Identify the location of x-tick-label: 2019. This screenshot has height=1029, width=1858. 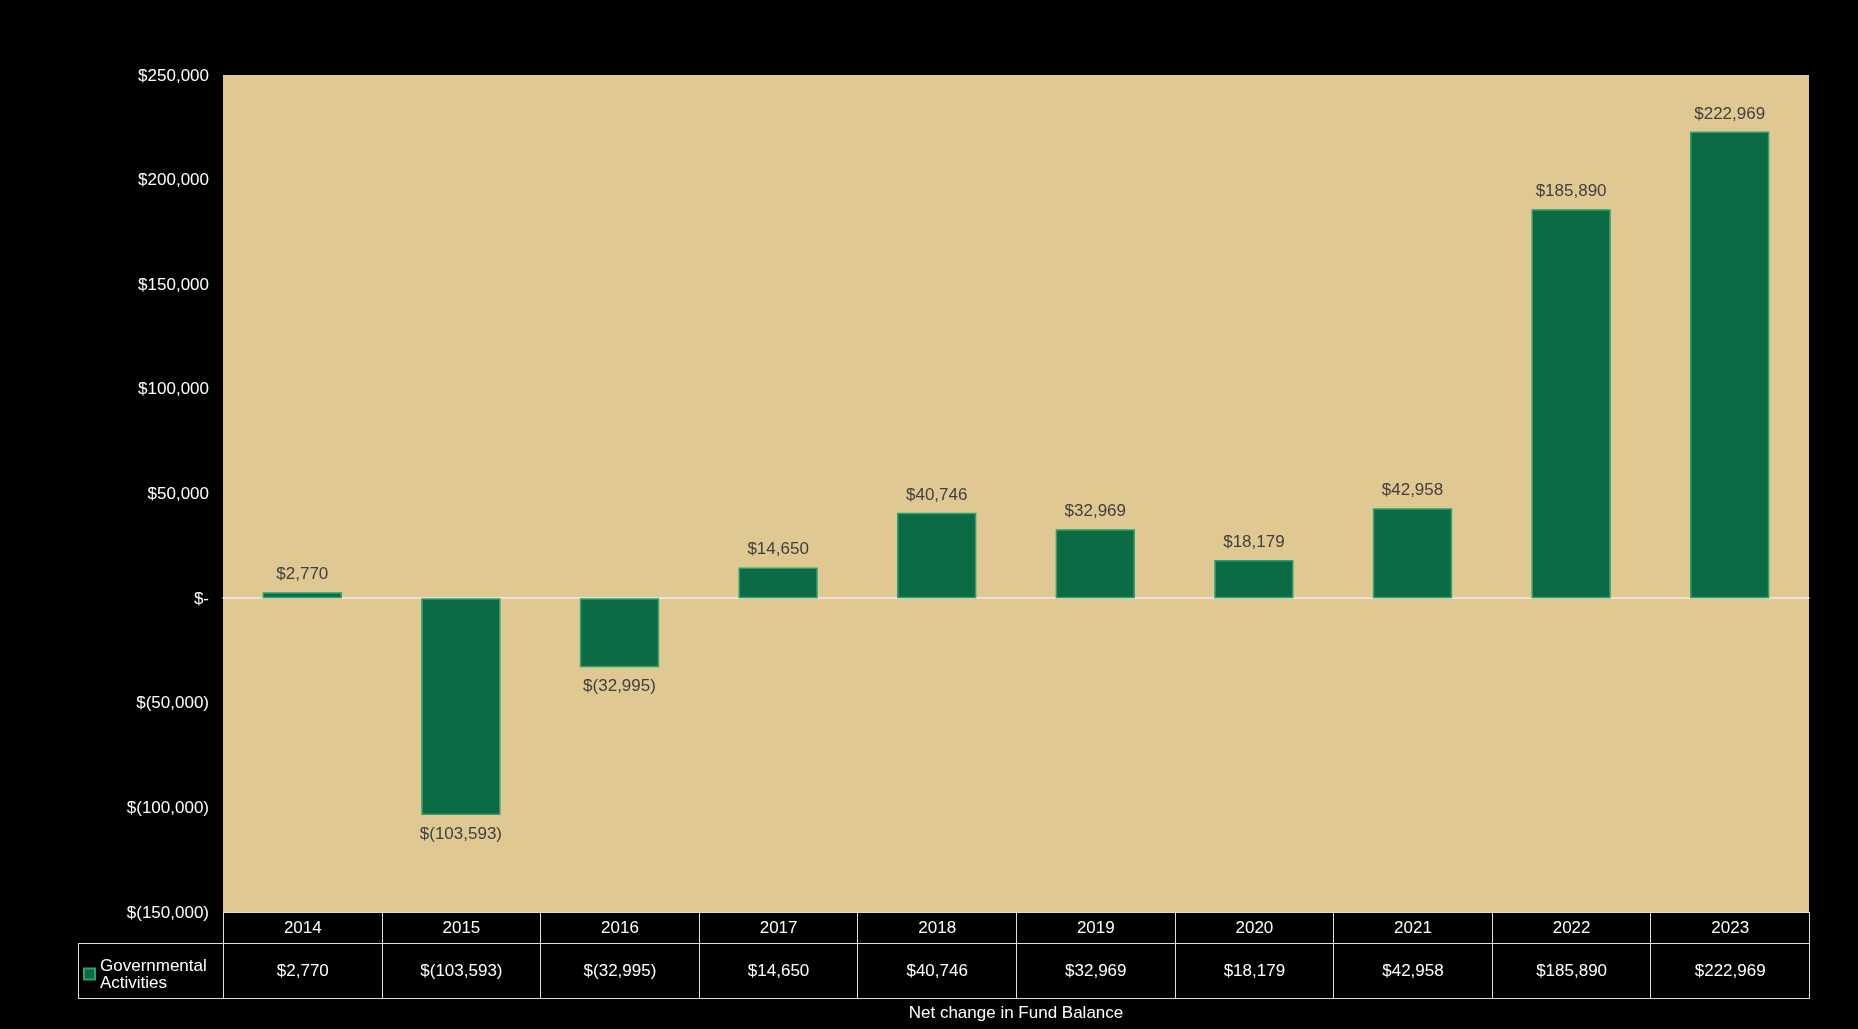
(1096, 928).